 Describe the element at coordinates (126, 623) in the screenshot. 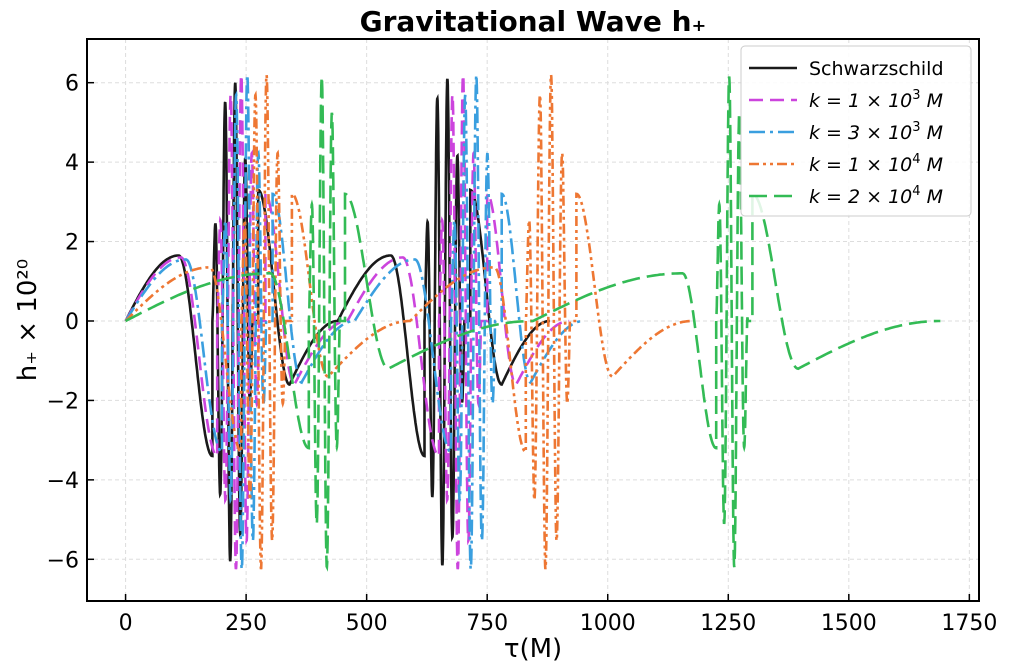

I see `x-tick-label: 0` at that location.